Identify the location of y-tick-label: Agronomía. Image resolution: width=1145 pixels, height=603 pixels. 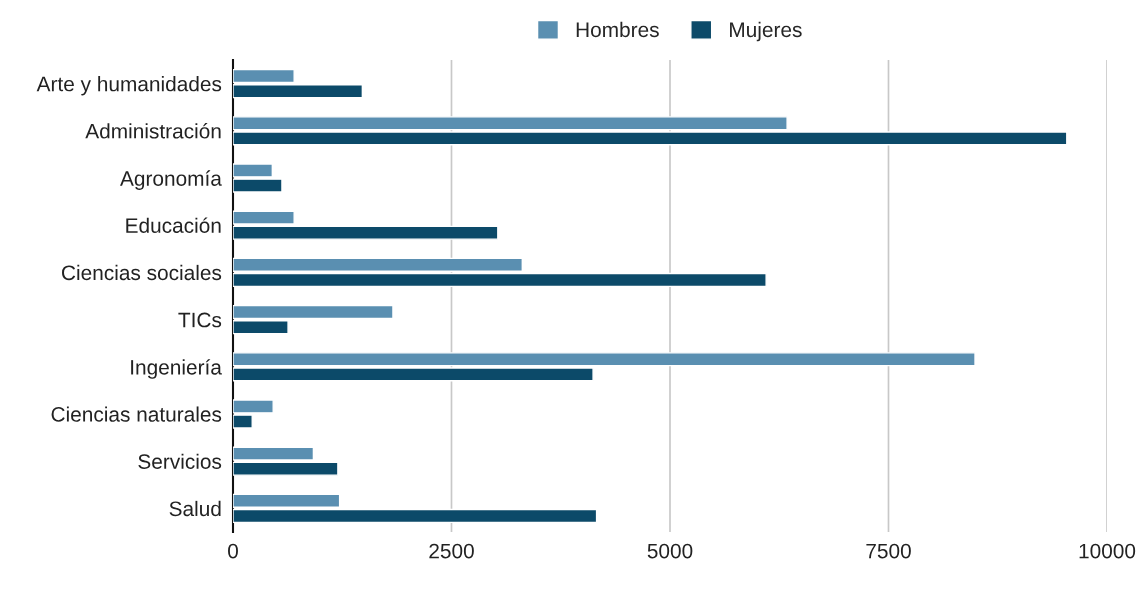
(171, 180).